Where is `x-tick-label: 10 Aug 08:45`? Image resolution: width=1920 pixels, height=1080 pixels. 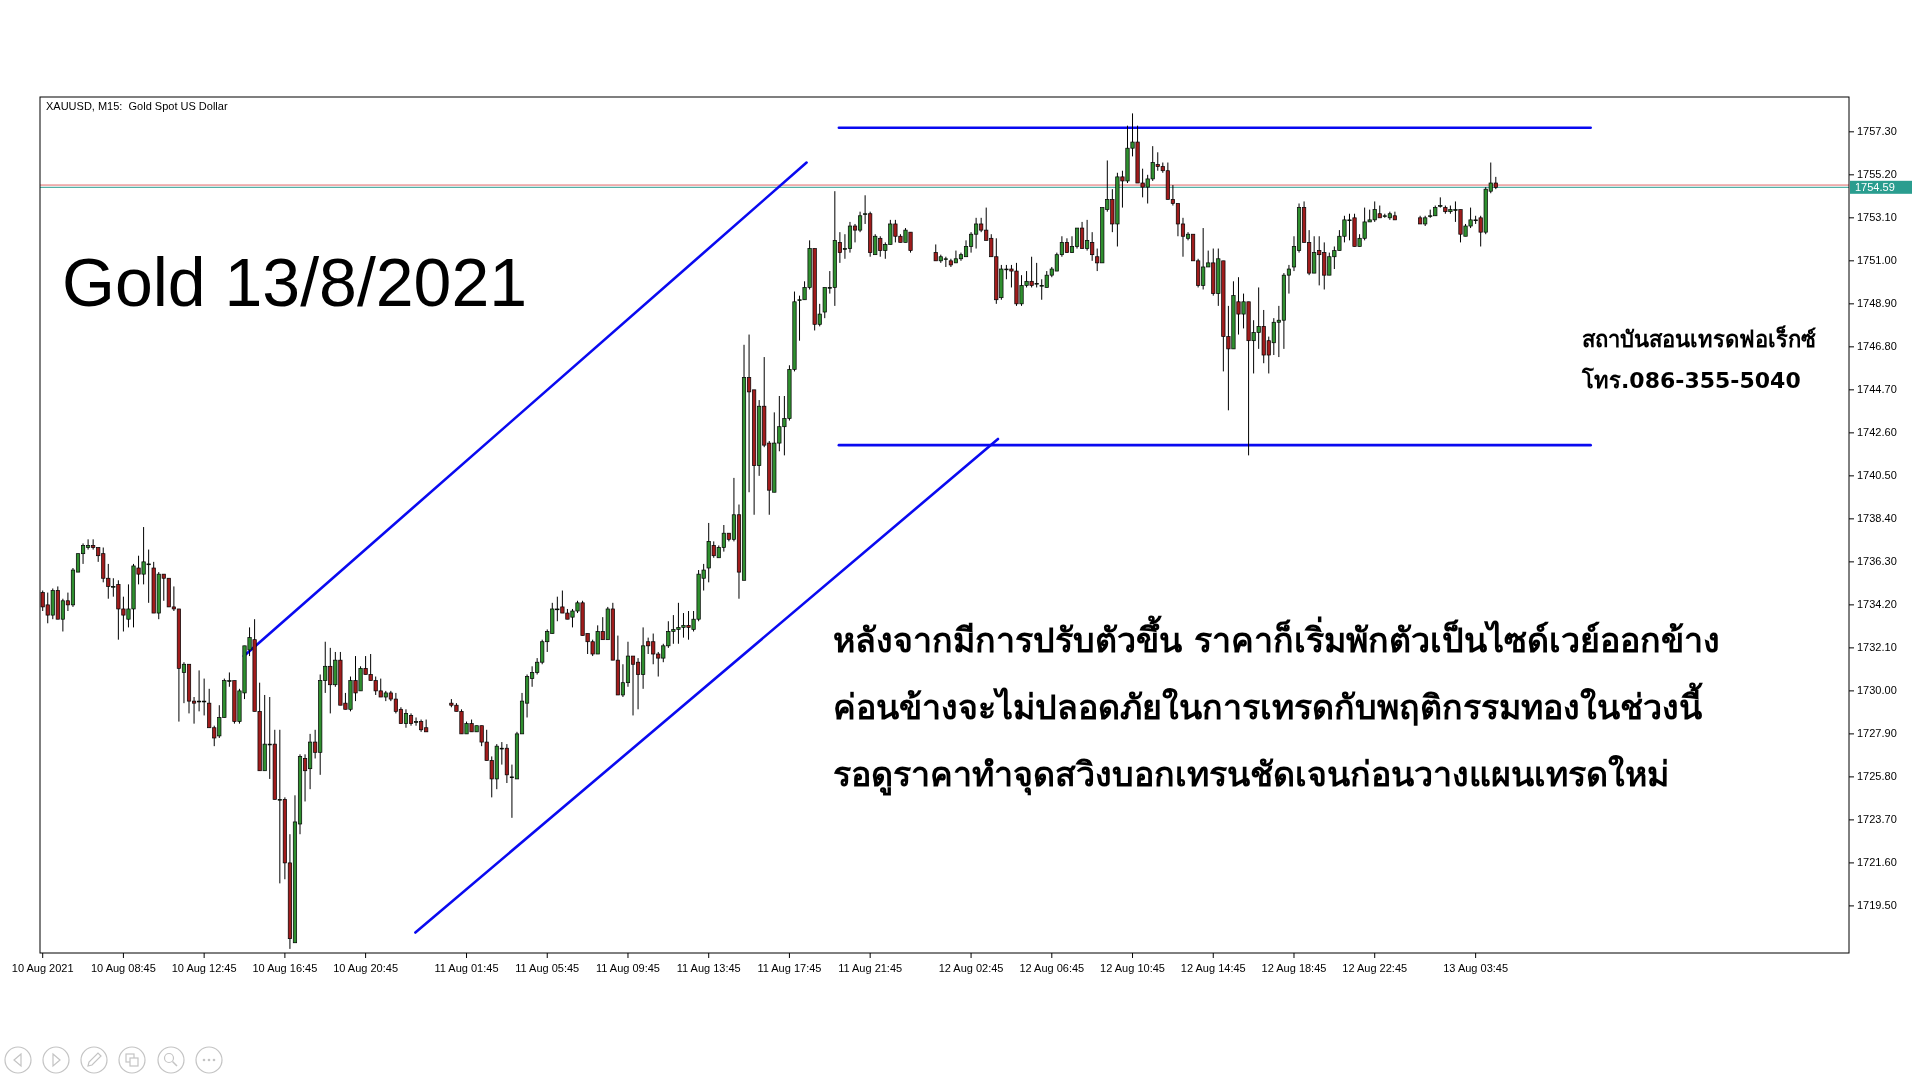 x-tick-label: 10 Aug 08:45 is located at coordinates (123, 968).